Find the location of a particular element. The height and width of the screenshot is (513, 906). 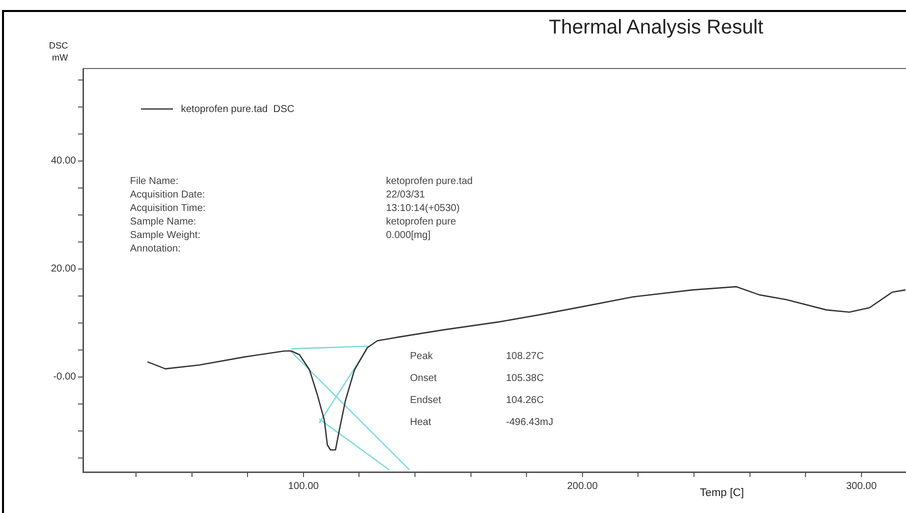

annotation: Onset is located at coordinates (423, 378).